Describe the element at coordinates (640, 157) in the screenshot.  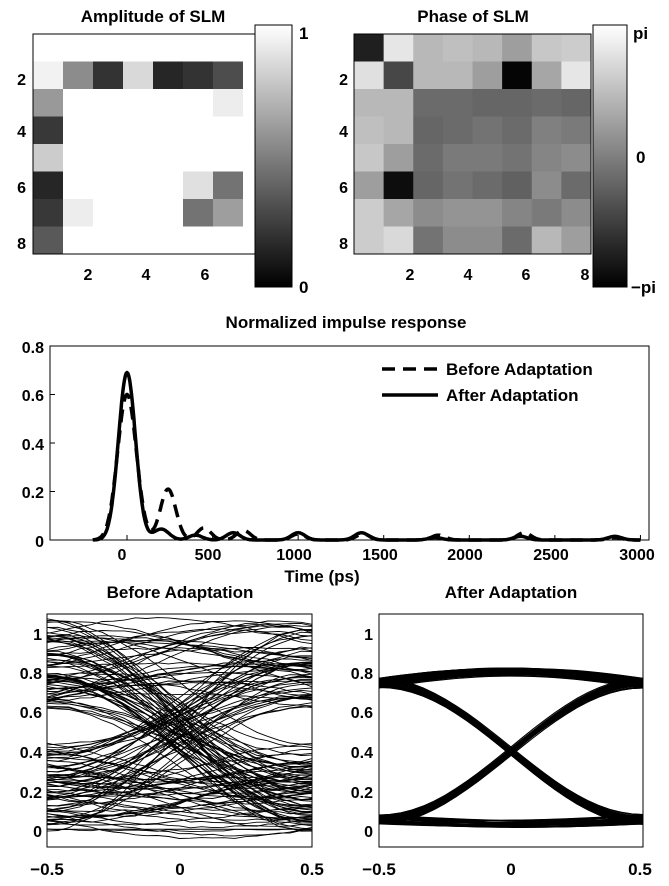
I see `phase-colorbar-mid-label: 0` at that location.